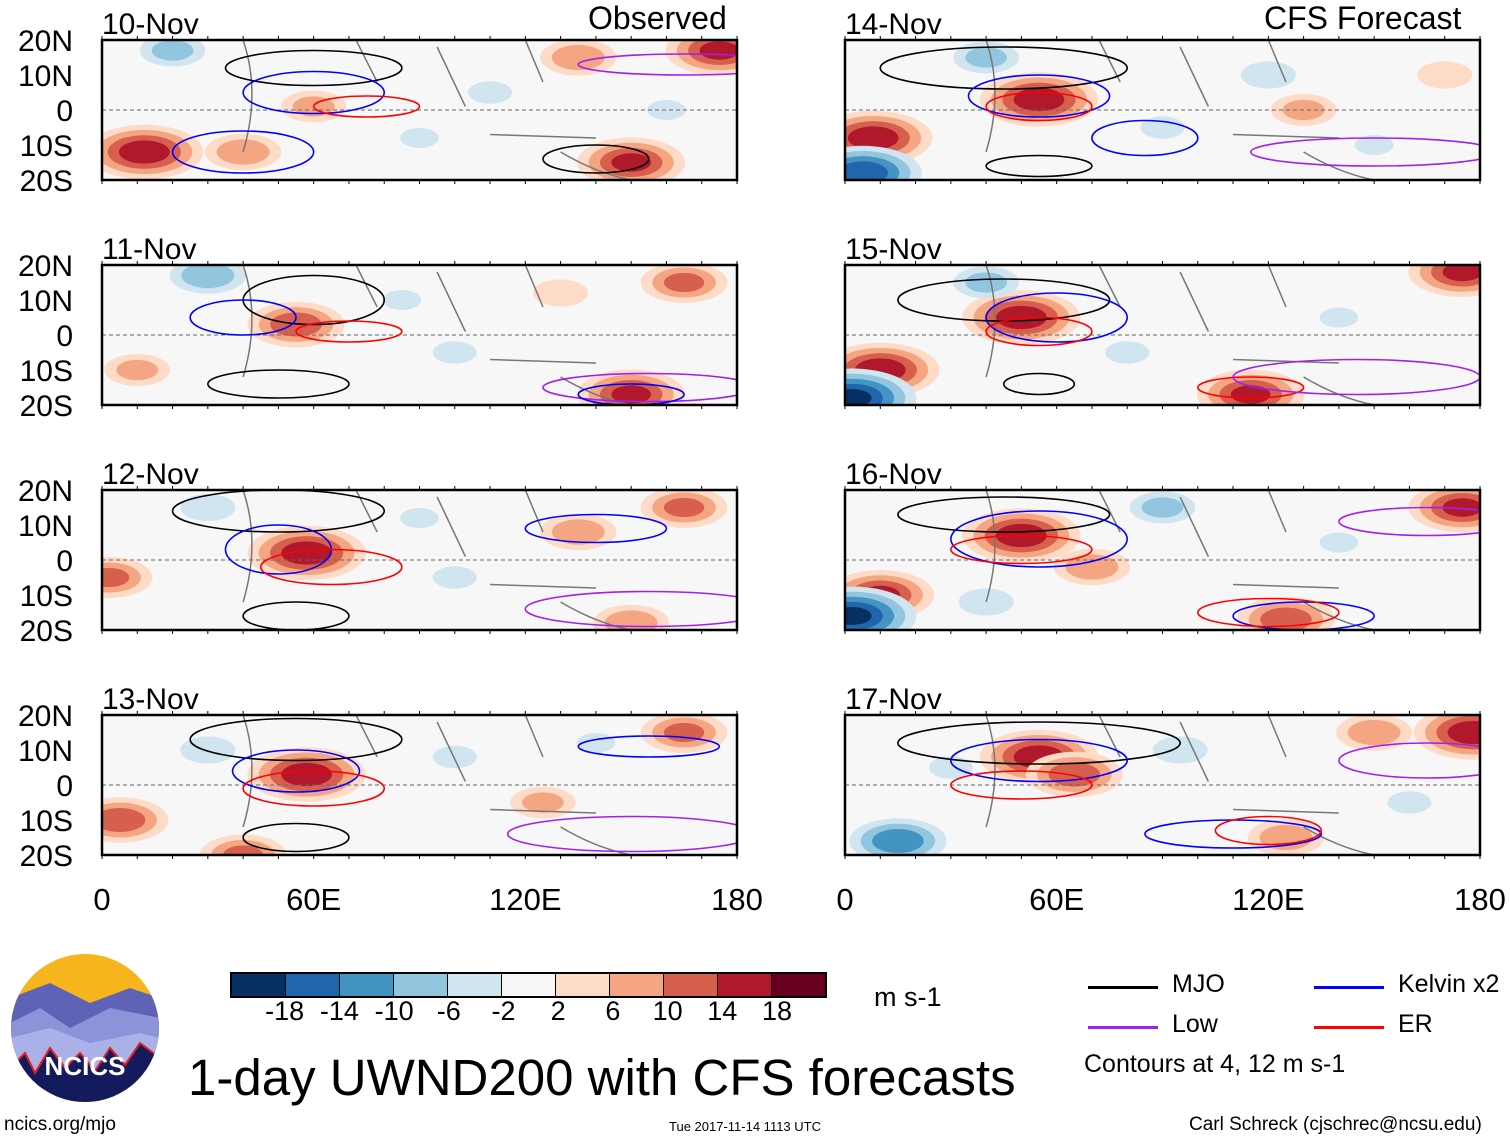 The width and height of the screenshot is (1510, 1142). Describe the element at coordinates (149, 249) in the screenshot. I see `panel-date: 11-Nov` at that location.